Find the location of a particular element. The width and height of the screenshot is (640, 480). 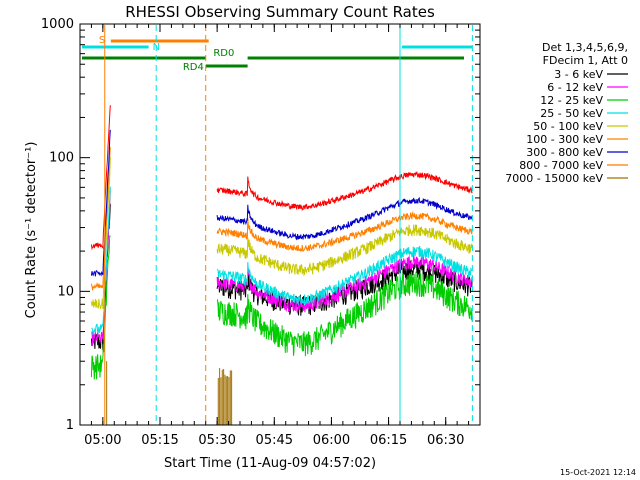

x-tick-label: 05:00 is located at coordinates (102, 440).